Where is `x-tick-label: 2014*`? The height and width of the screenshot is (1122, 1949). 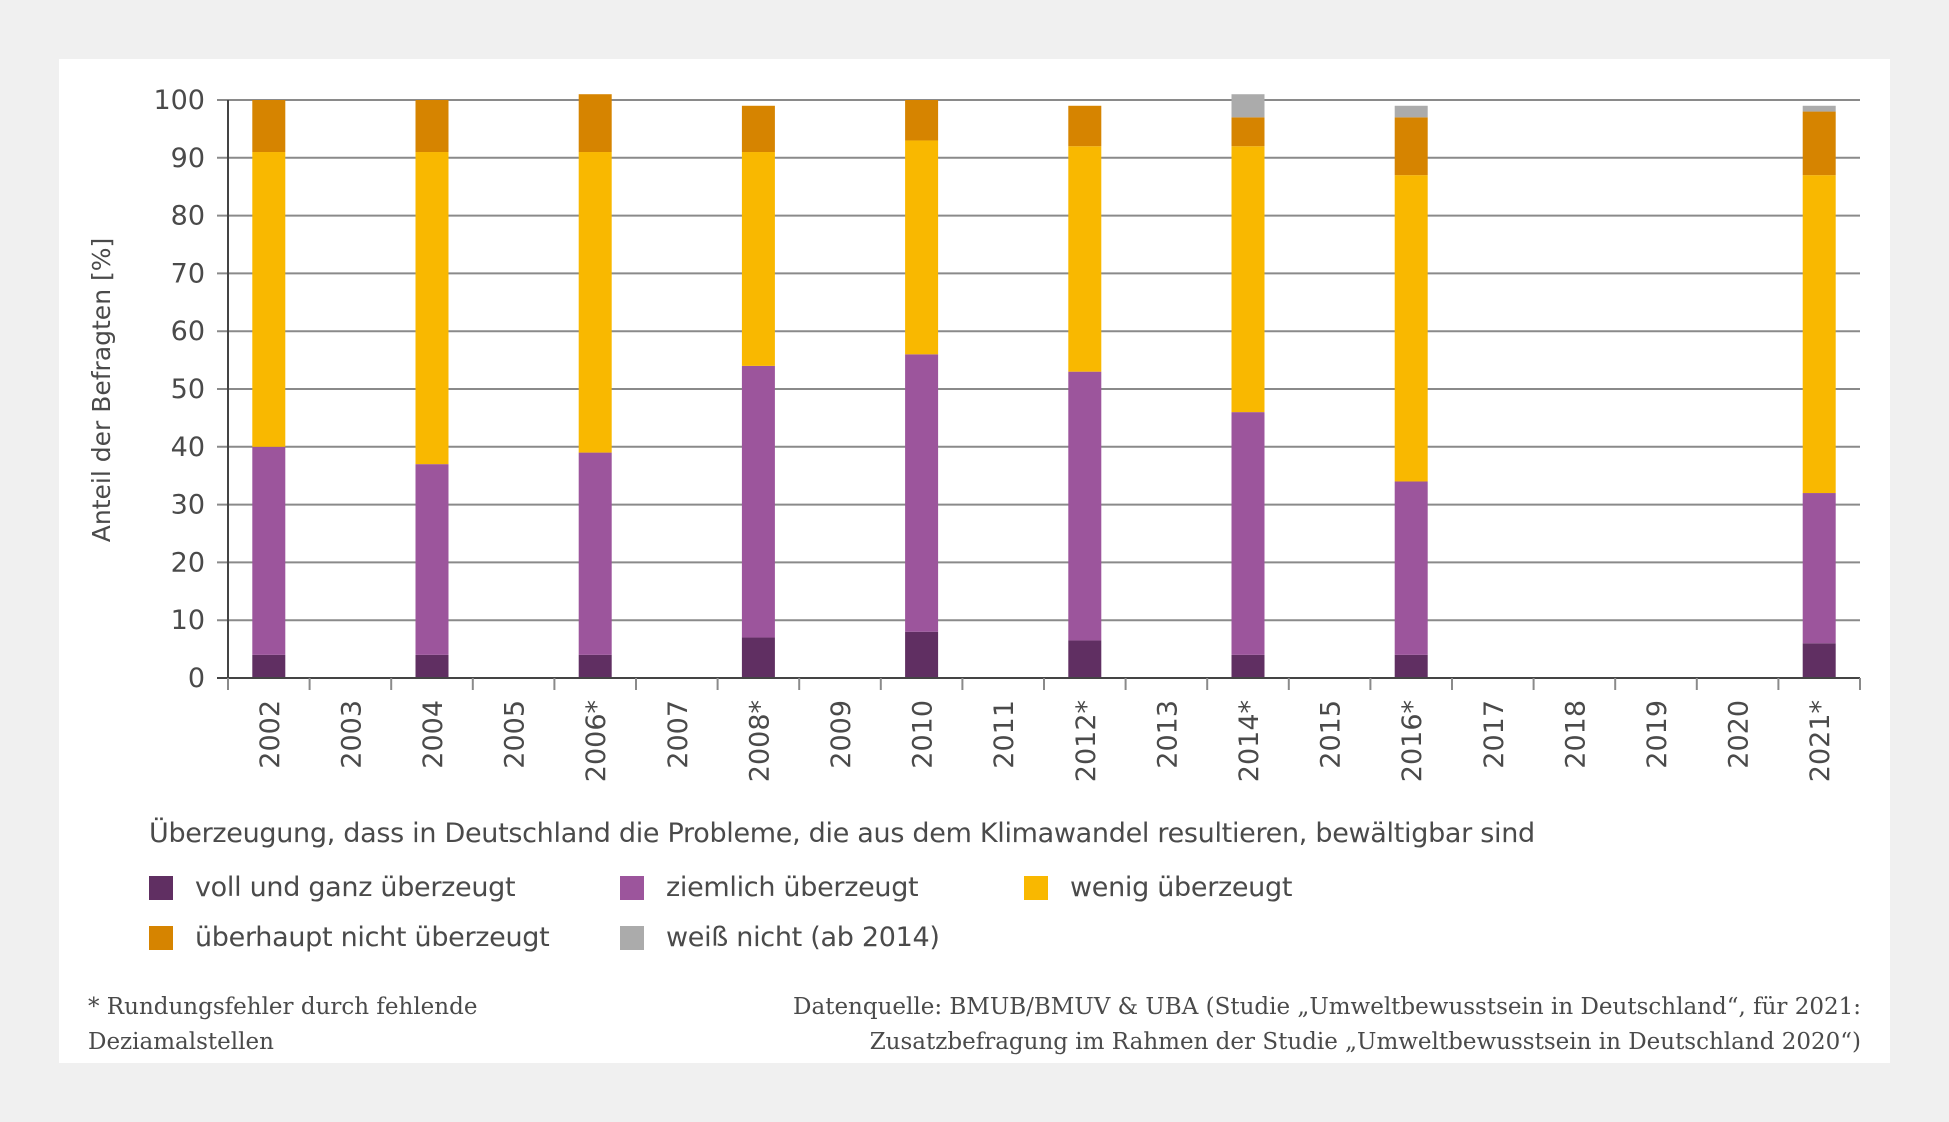
x-tick-label: 2014* is located at coordinates (1249, 741).